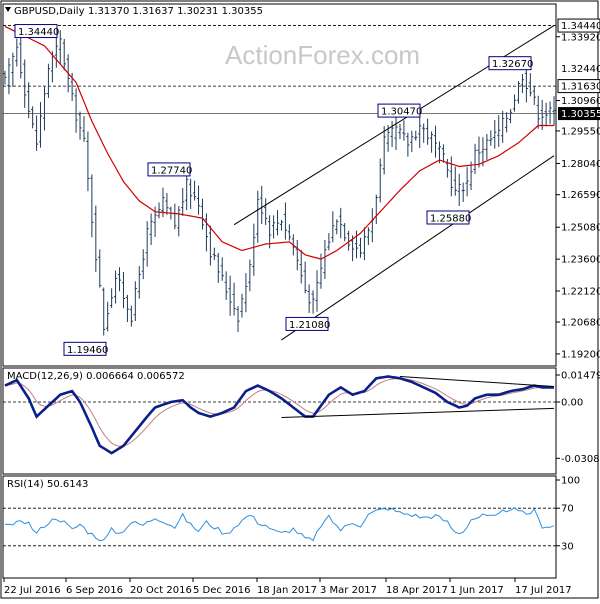  Describe the element at coordinates (477, 381) in the screenshot. I see `macd-upper-trendline` at that location.